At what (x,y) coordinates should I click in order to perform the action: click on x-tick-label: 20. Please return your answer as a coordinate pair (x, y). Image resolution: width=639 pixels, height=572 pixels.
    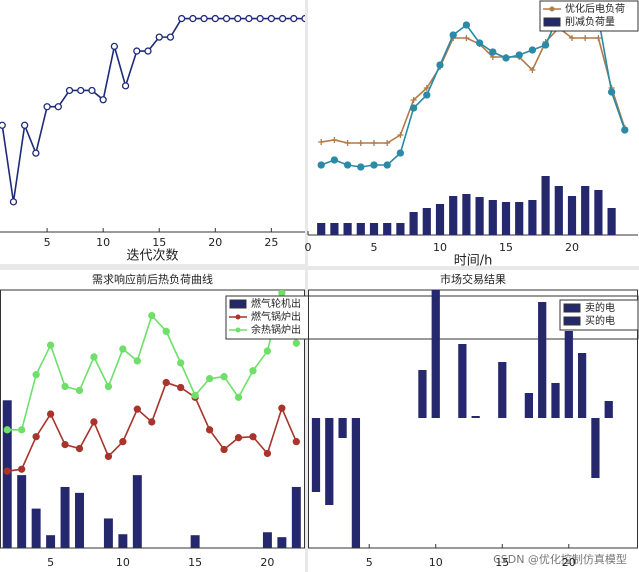
    Looking at the image, I should click on (215, 242).